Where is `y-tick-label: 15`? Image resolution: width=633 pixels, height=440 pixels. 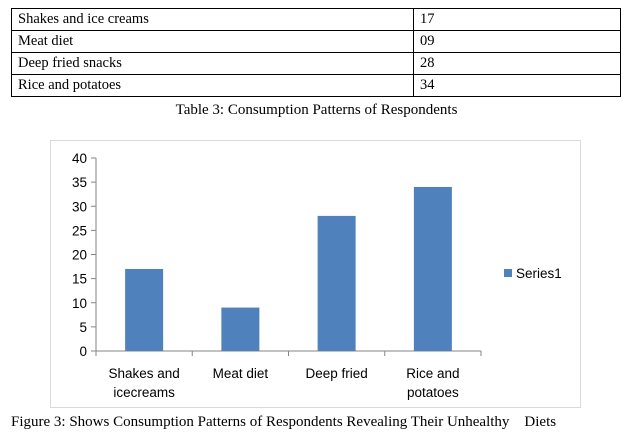 y-tick-label: 15 is located at coordinates (79, 279).